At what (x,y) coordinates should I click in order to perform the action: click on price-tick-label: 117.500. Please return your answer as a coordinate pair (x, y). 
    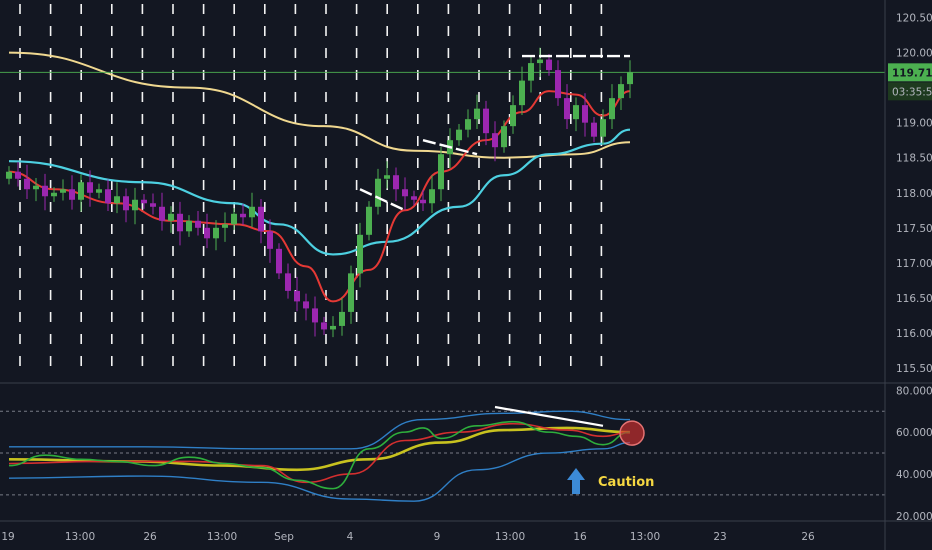
    Looking at the image, I should click on (914, 229).